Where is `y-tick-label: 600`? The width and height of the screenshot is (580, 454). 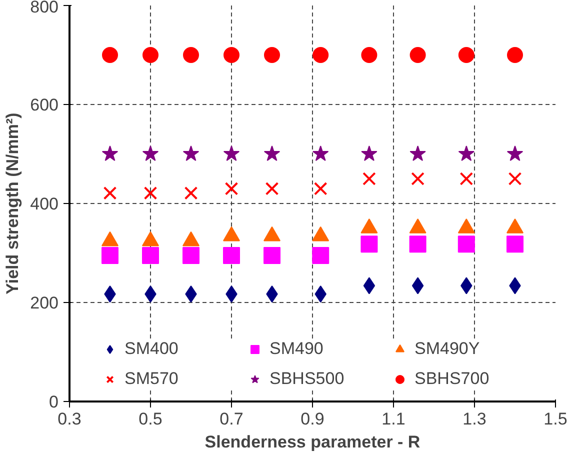 y-tick-label: 600 is located at coordinates (44, 105).